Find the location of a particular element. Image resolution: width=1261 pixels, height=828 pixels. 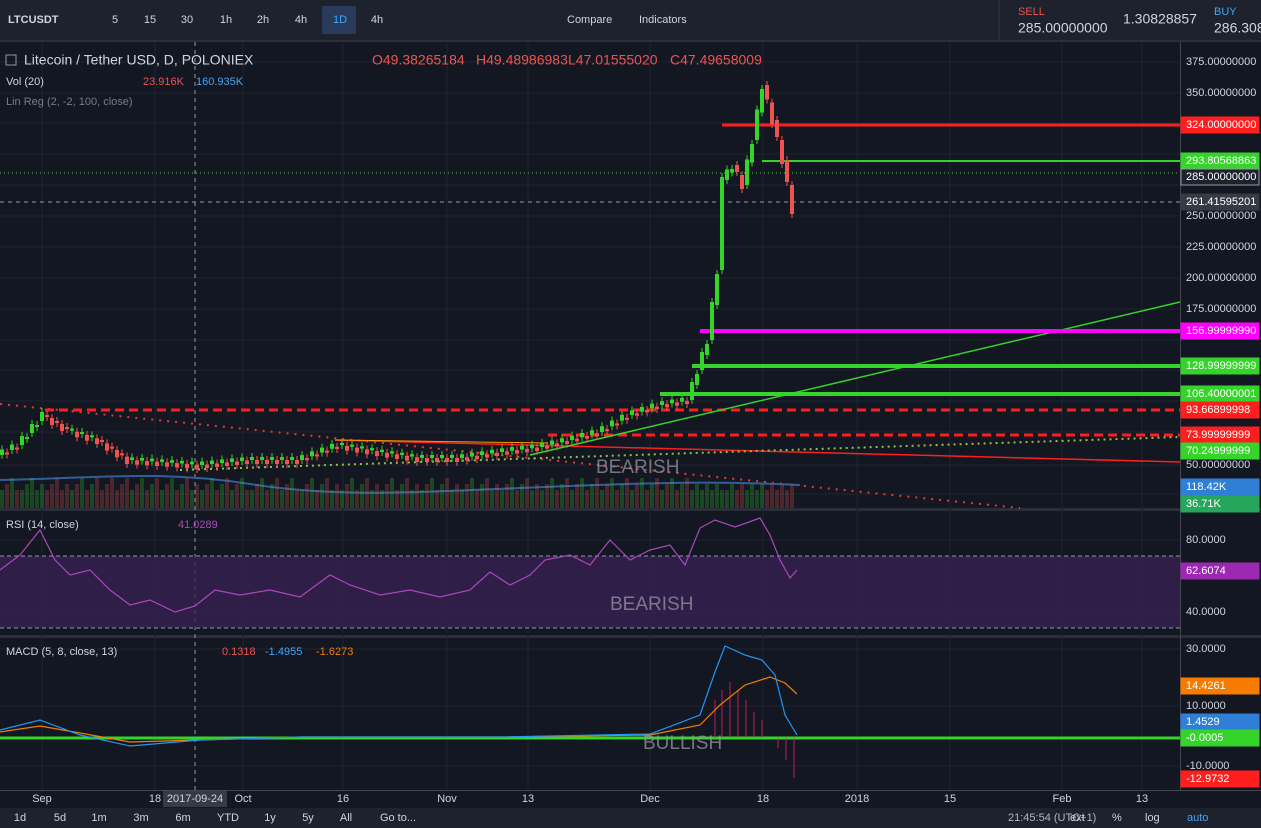

symbol: LTCUSDT is located at coordinates (33, 20).